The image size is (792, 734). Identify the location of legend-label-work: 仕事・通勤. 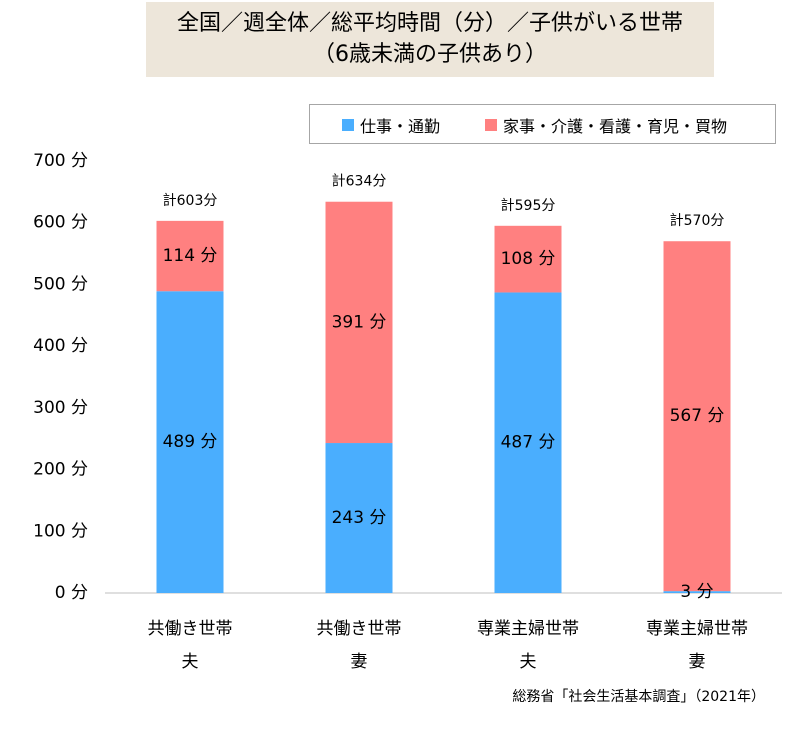
(400, 126).